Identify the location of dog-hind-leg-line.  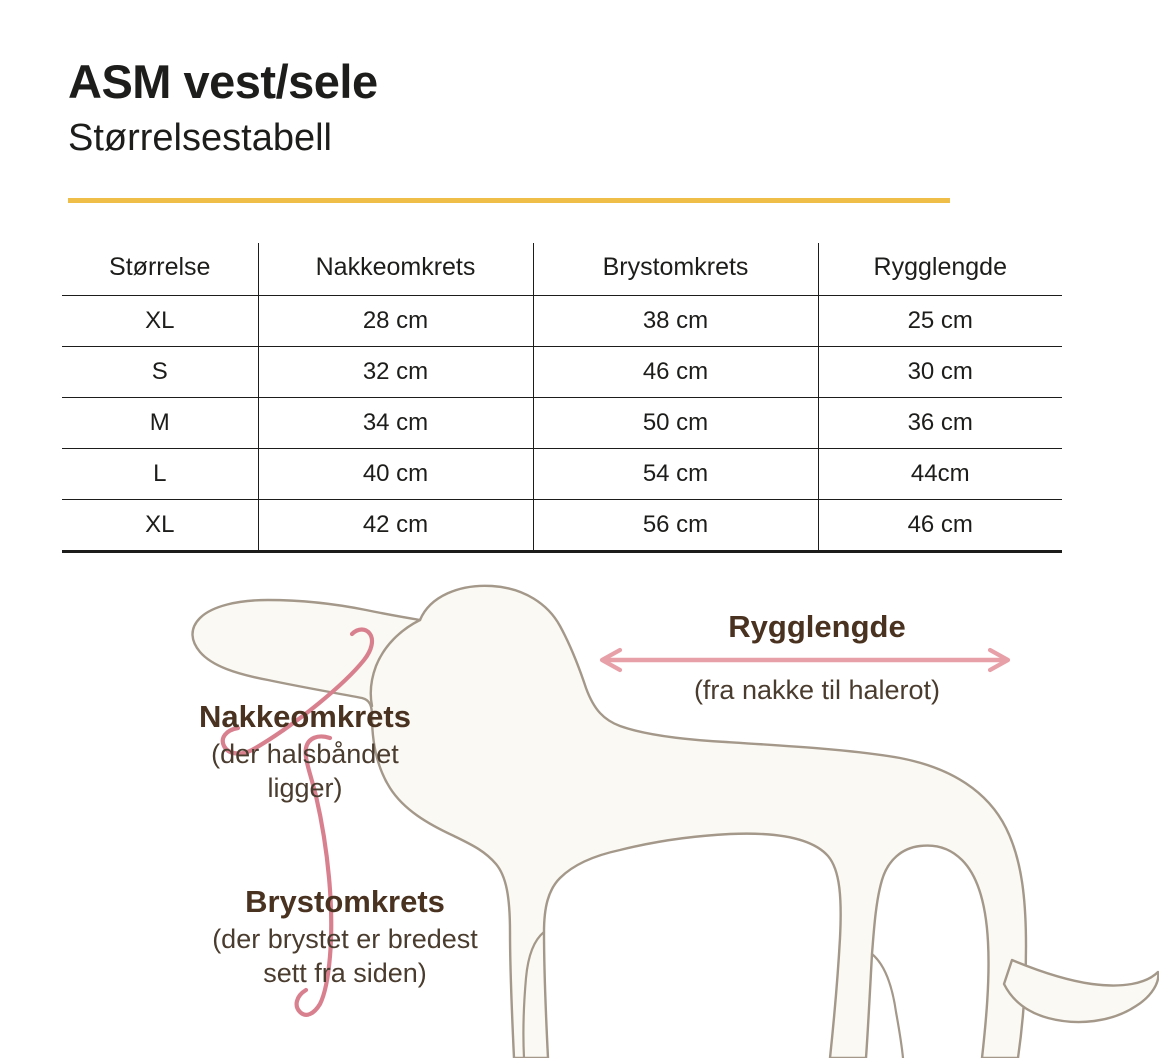
(887, 1005).